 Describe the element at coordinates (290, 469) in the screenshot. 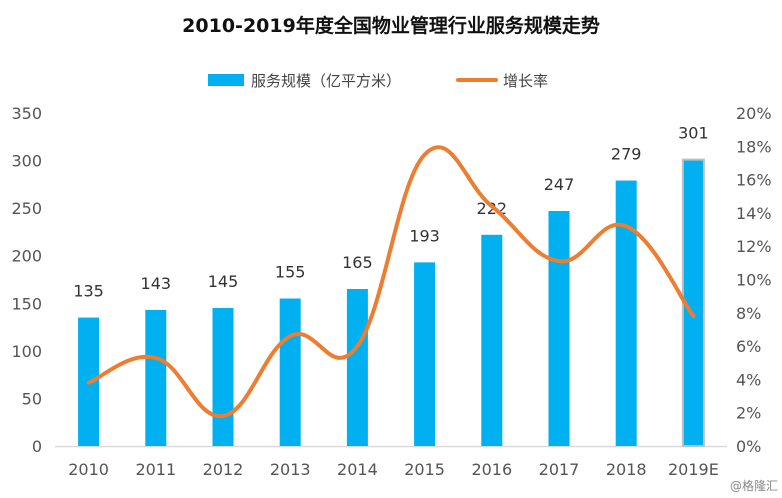

I see `x-tick-label: 2013` at that location.